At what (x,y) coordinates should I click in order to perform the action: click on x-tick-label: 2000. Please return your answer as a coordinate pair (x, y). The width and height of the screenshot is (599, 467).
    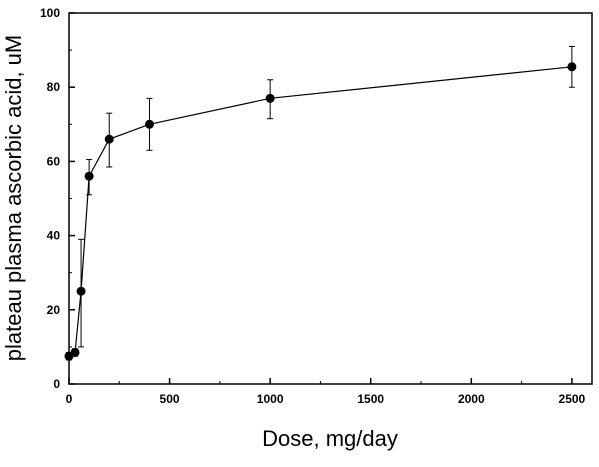
    Looking at the image, I should click on (471, 399).